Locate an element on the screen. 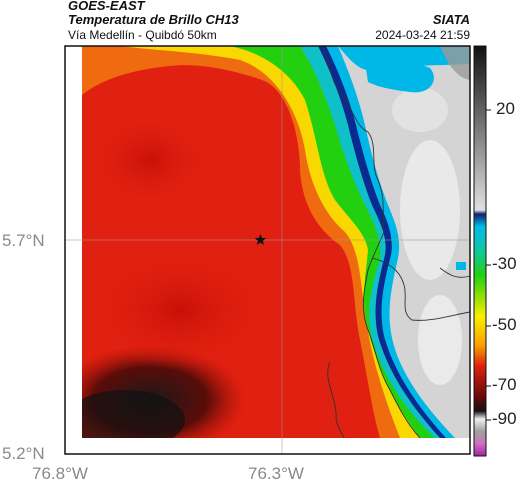 The image size is (526, 491). colorbar is located at coordinates (480, 251).